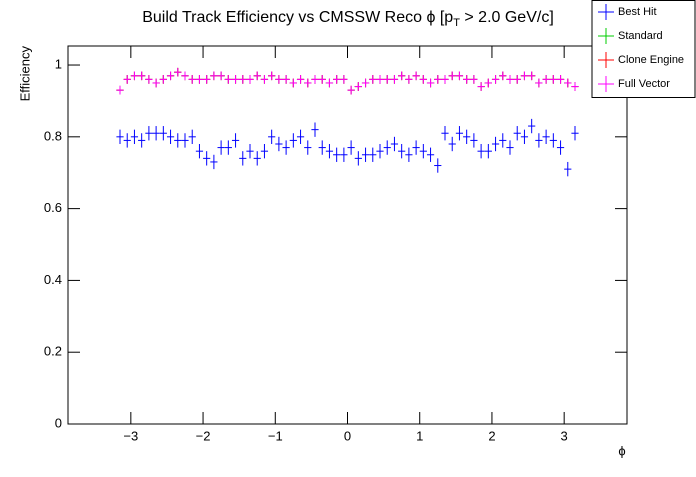 The width and height of the screenshot is (696, 477). What do you see at coordinates (275, 435) in the screenshot?
I see `x-tick-label: −1` at bounding box center [275, 435].